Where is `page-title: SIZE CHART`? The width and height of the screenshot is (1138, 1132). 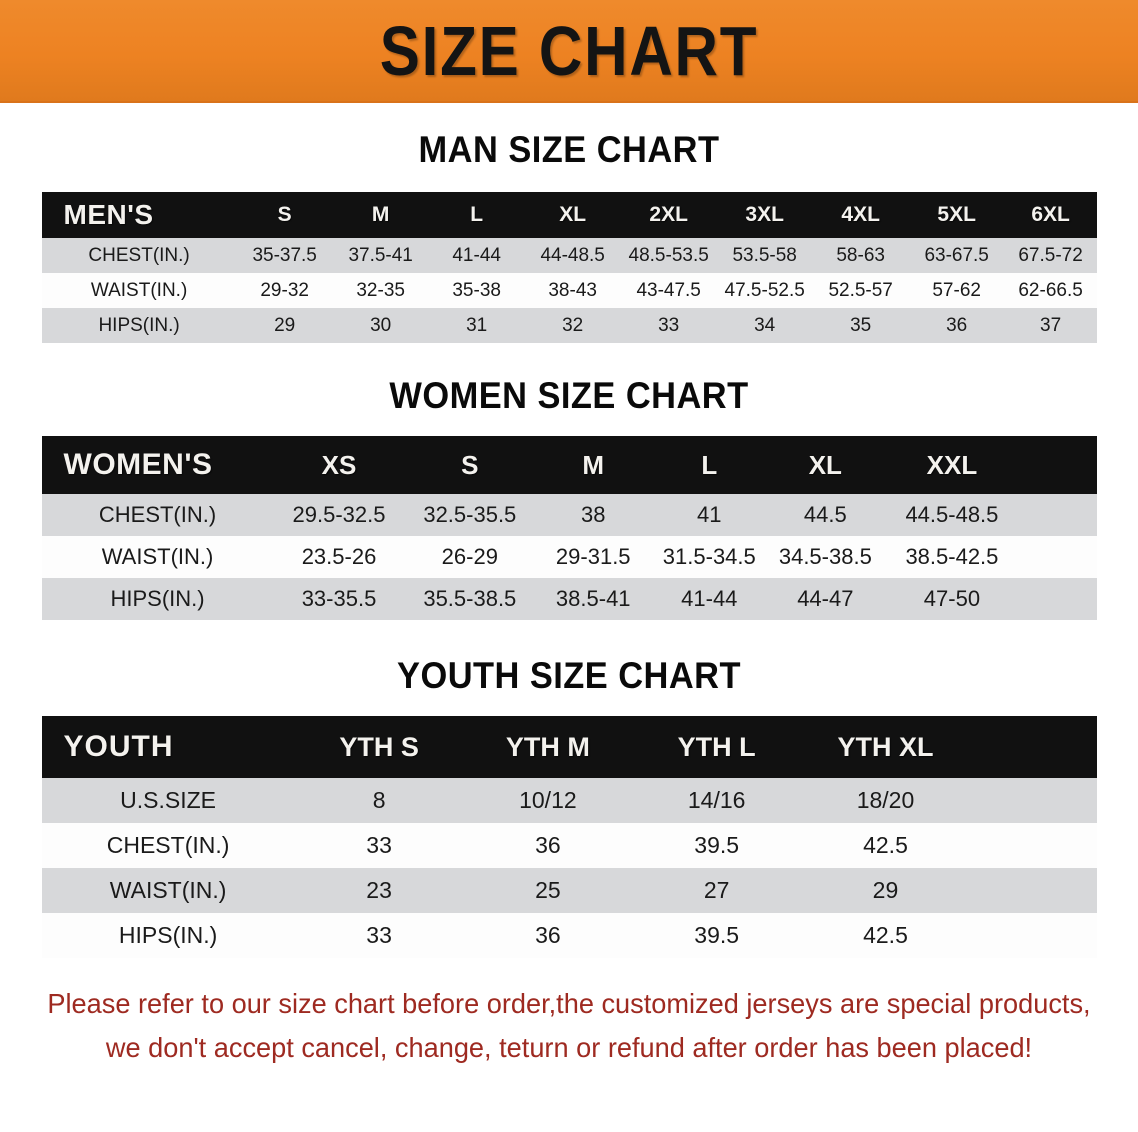 page-title: SIZE CHART is located at coordinates (569, 50).